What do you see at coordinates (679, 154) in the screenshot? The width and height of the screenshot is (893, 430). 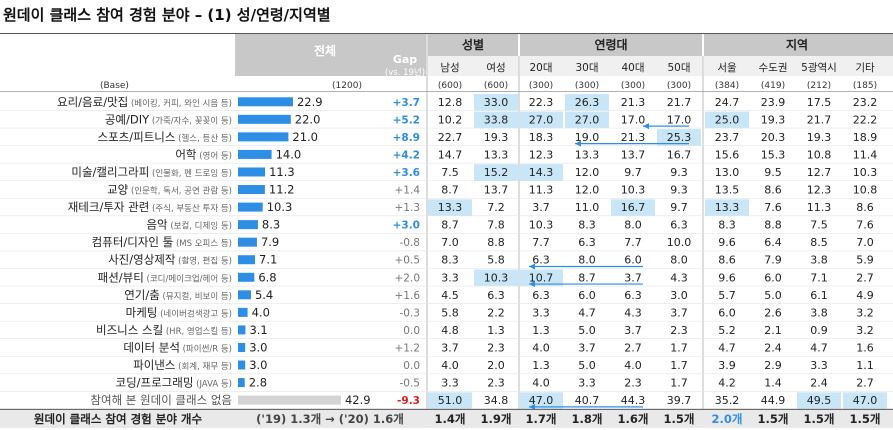 I see `cell-value: 16.7` at bounding box center [679, 154].